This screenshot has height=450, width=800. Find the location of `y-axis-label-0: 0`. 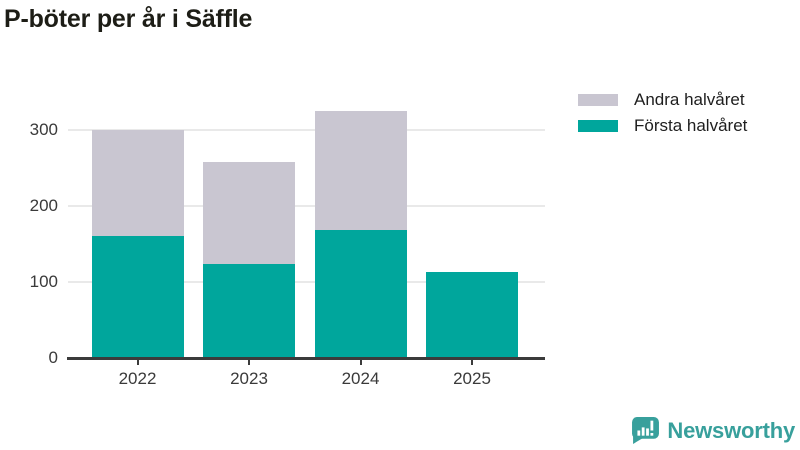

y-axis-label-0: 0 is located at coordinates (53, 357).